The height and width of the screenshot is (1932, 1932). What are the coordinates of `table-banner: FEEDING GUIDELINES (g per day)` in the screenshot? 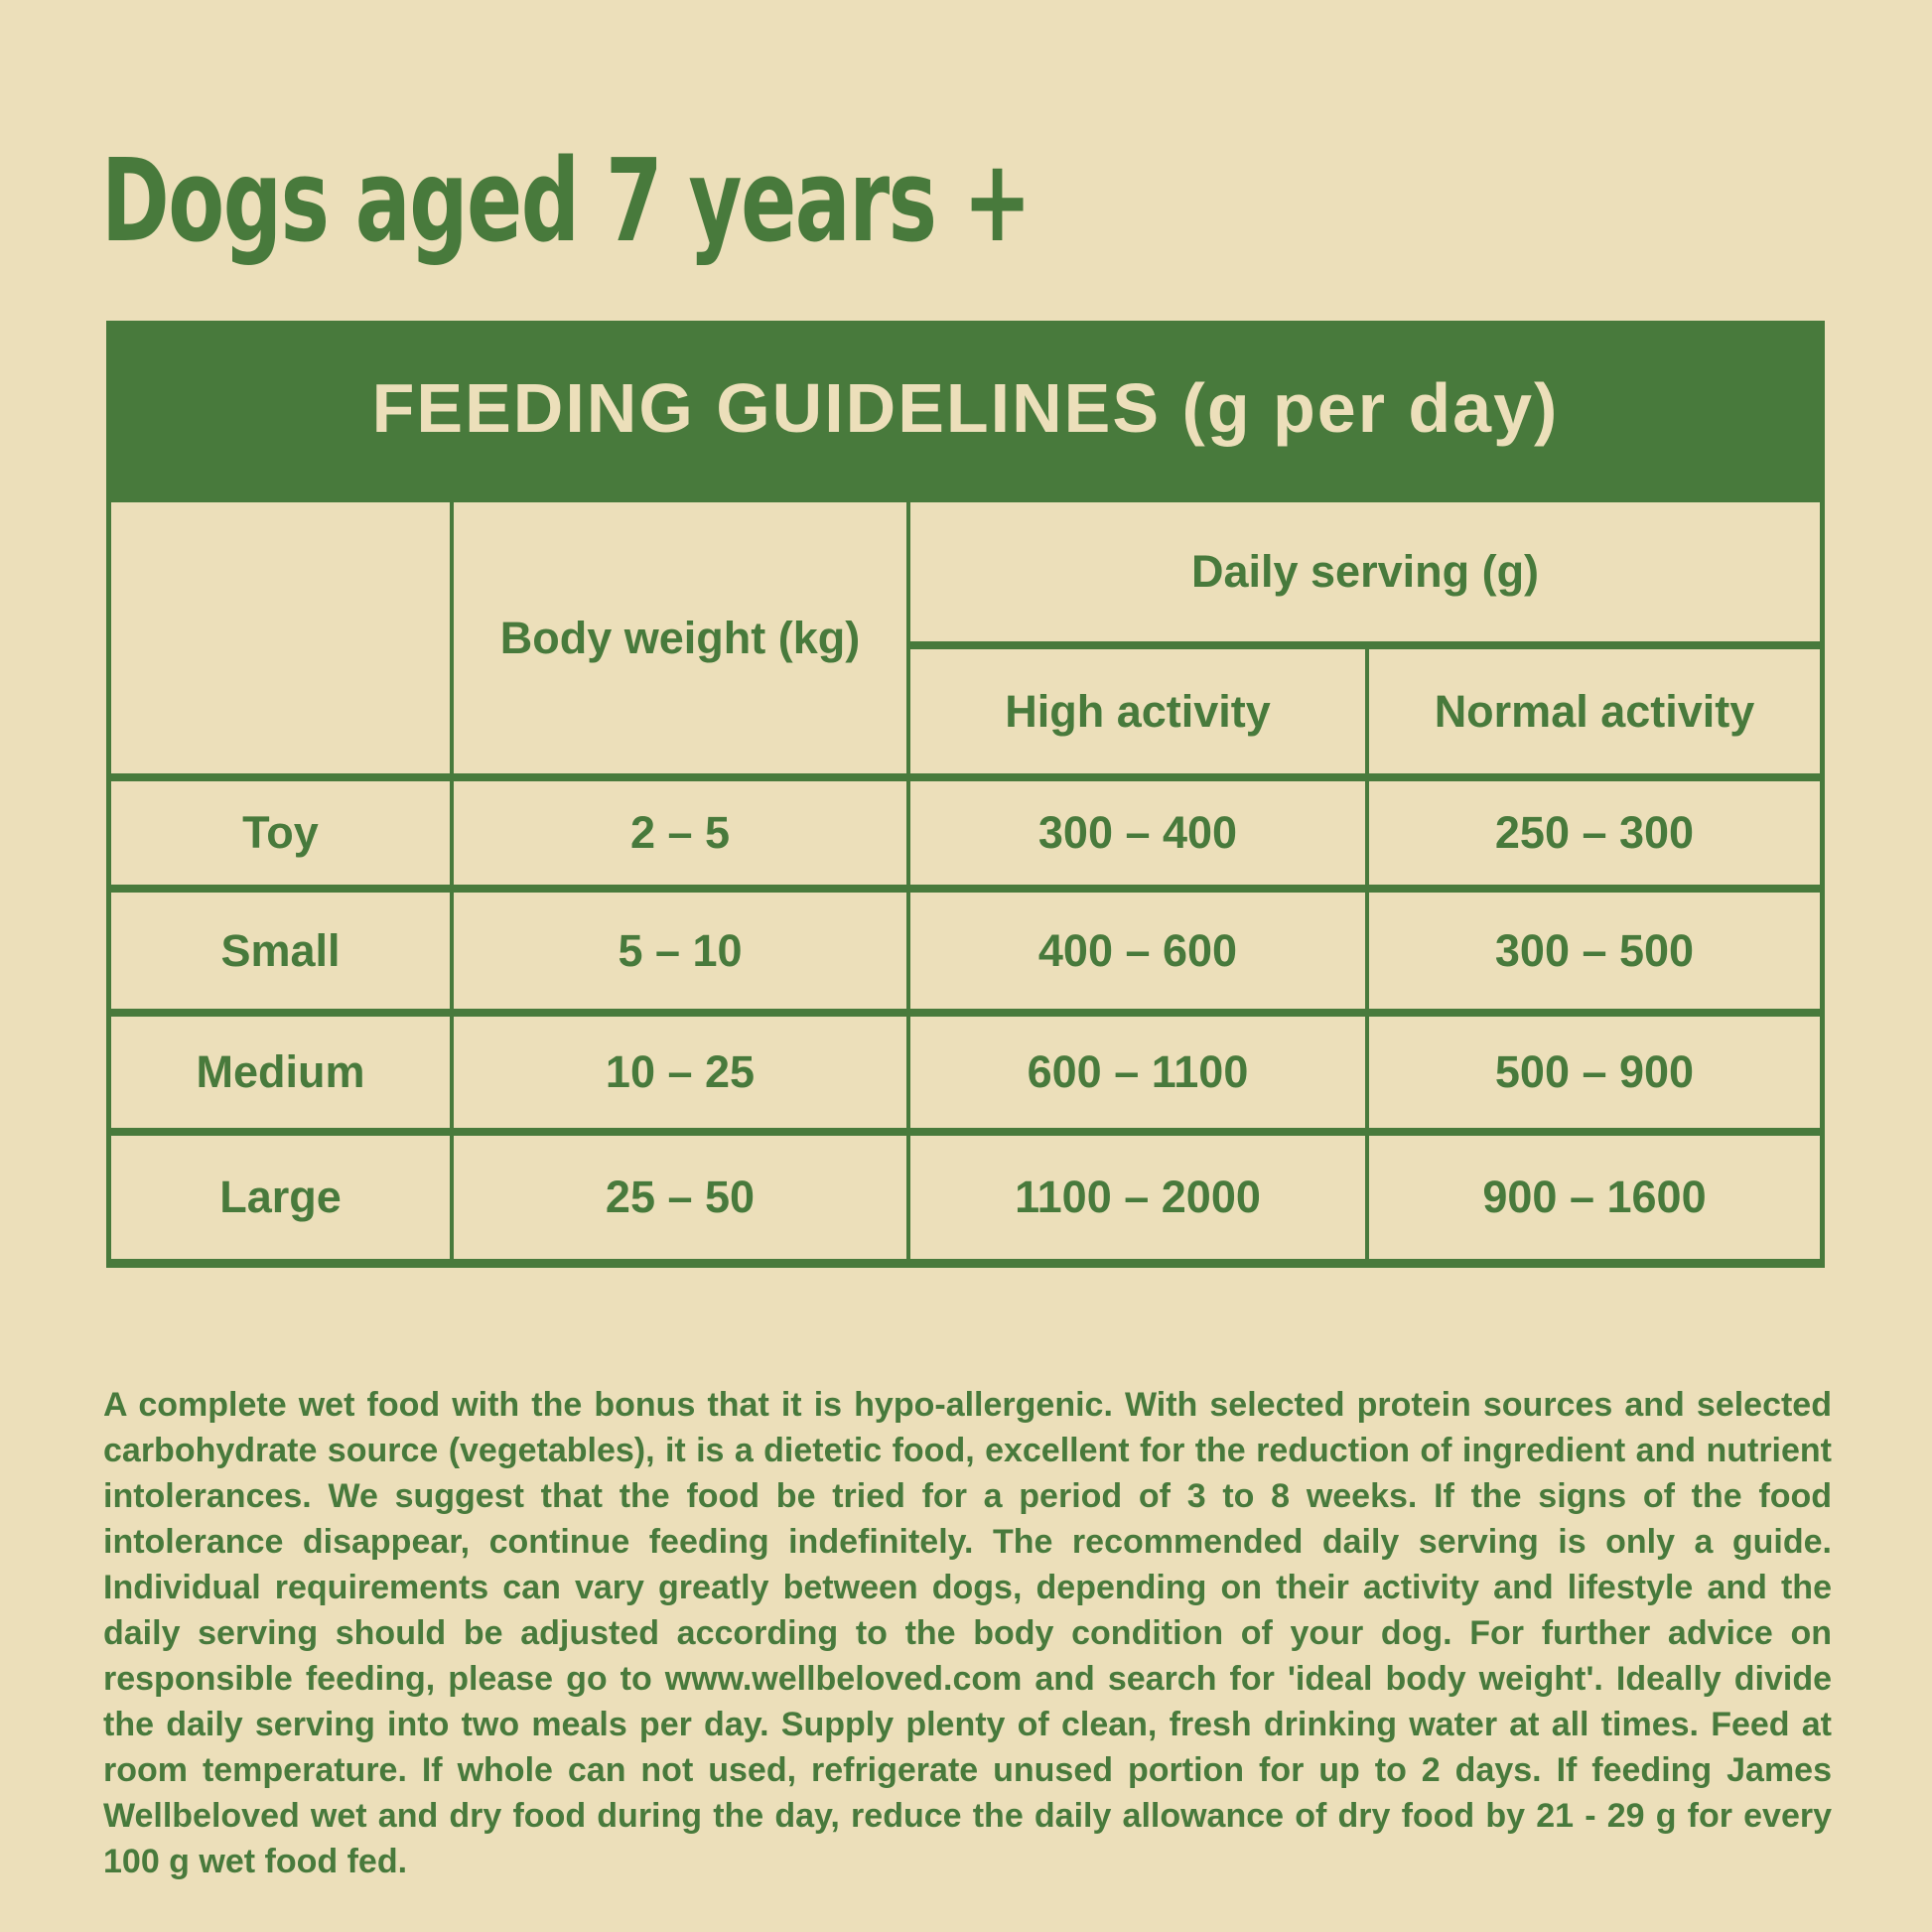 It's located at (966, 407).